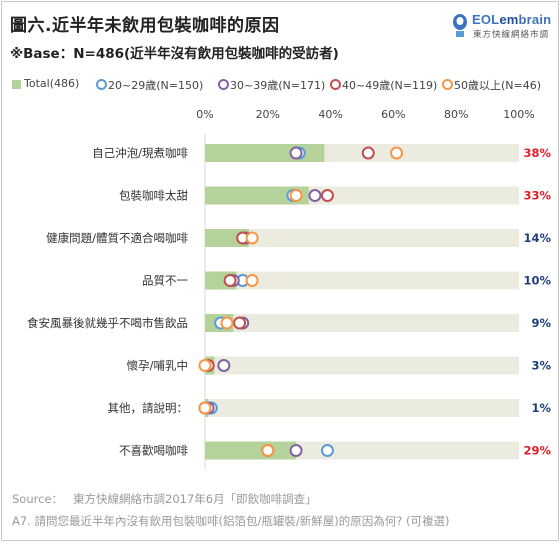  I want to click on value-label: 10%, so click(537, 281).